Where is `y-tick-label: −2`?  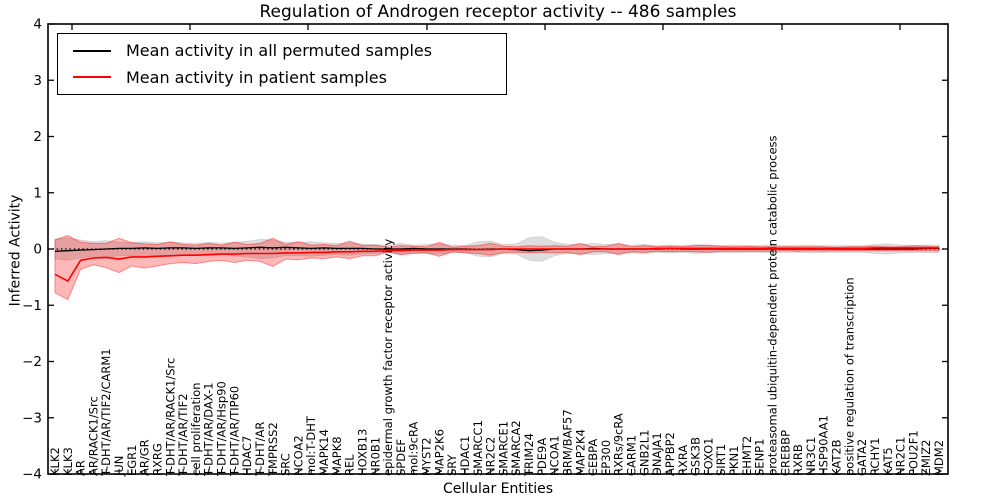 y-tick-label: −2 is located at coordinates (32, 362).